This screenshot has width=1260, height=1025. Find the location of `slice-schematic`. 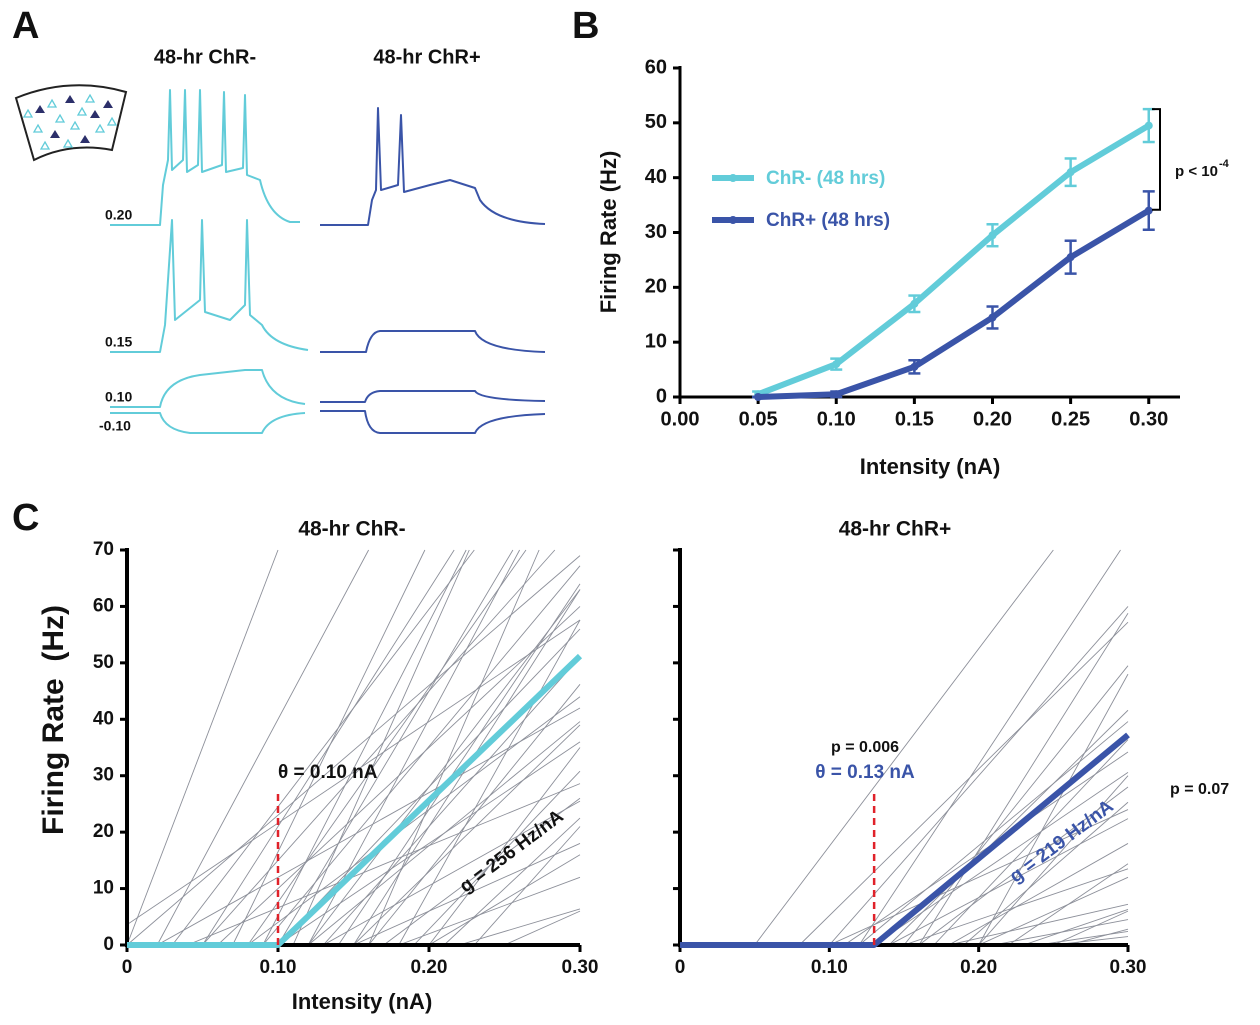

slice-schematic is located at coordinates (71, 123).